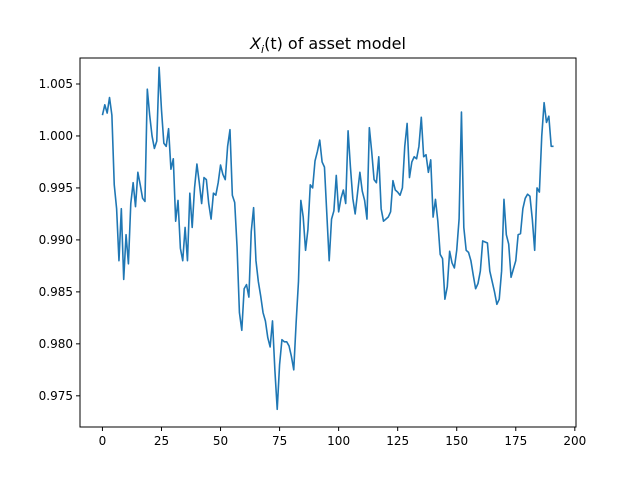  What do you see at coordinates (220, 441) in the screenshot?
I see `x-tick-label: 50` at bounding box center [220, 441].